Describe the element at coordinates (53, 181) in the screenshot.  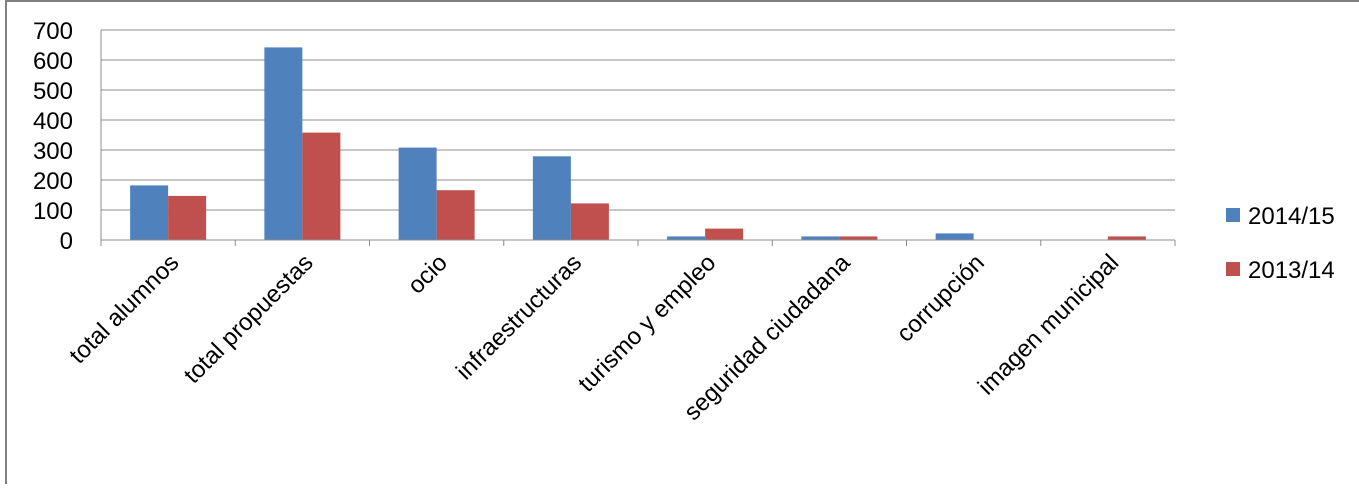
I see `y-tick-label: 200` at that location.